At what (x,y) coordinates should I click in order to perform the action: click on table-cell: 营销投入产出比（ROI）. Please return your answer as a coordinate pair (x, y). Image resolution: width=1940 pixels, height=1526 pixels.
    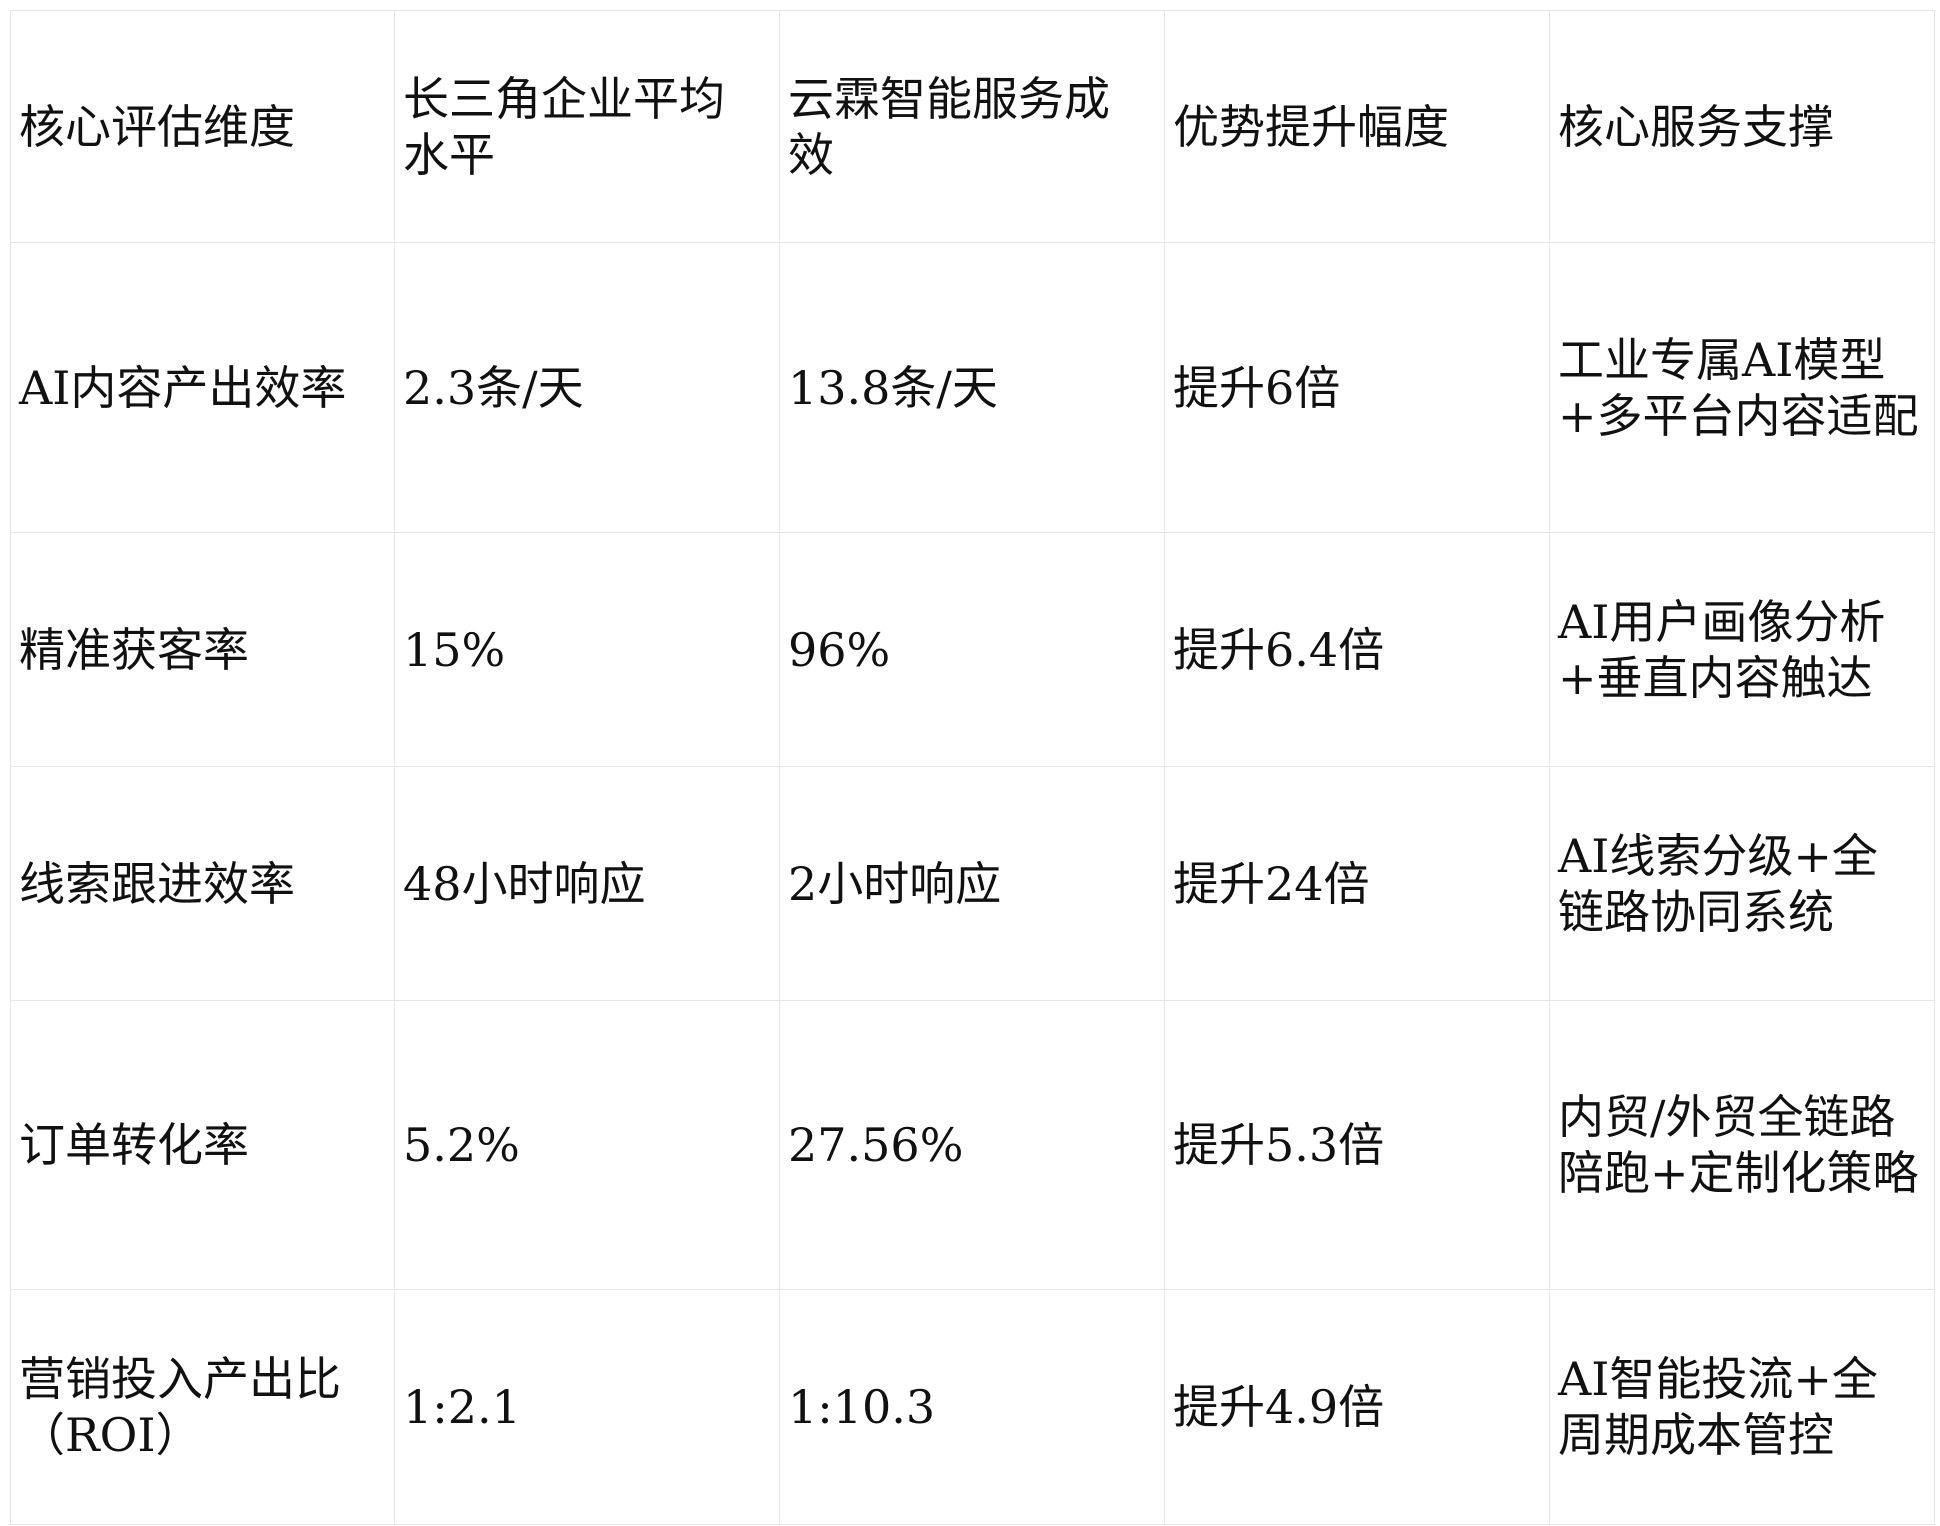
    Looking at the image, I should click on (202, 1407).